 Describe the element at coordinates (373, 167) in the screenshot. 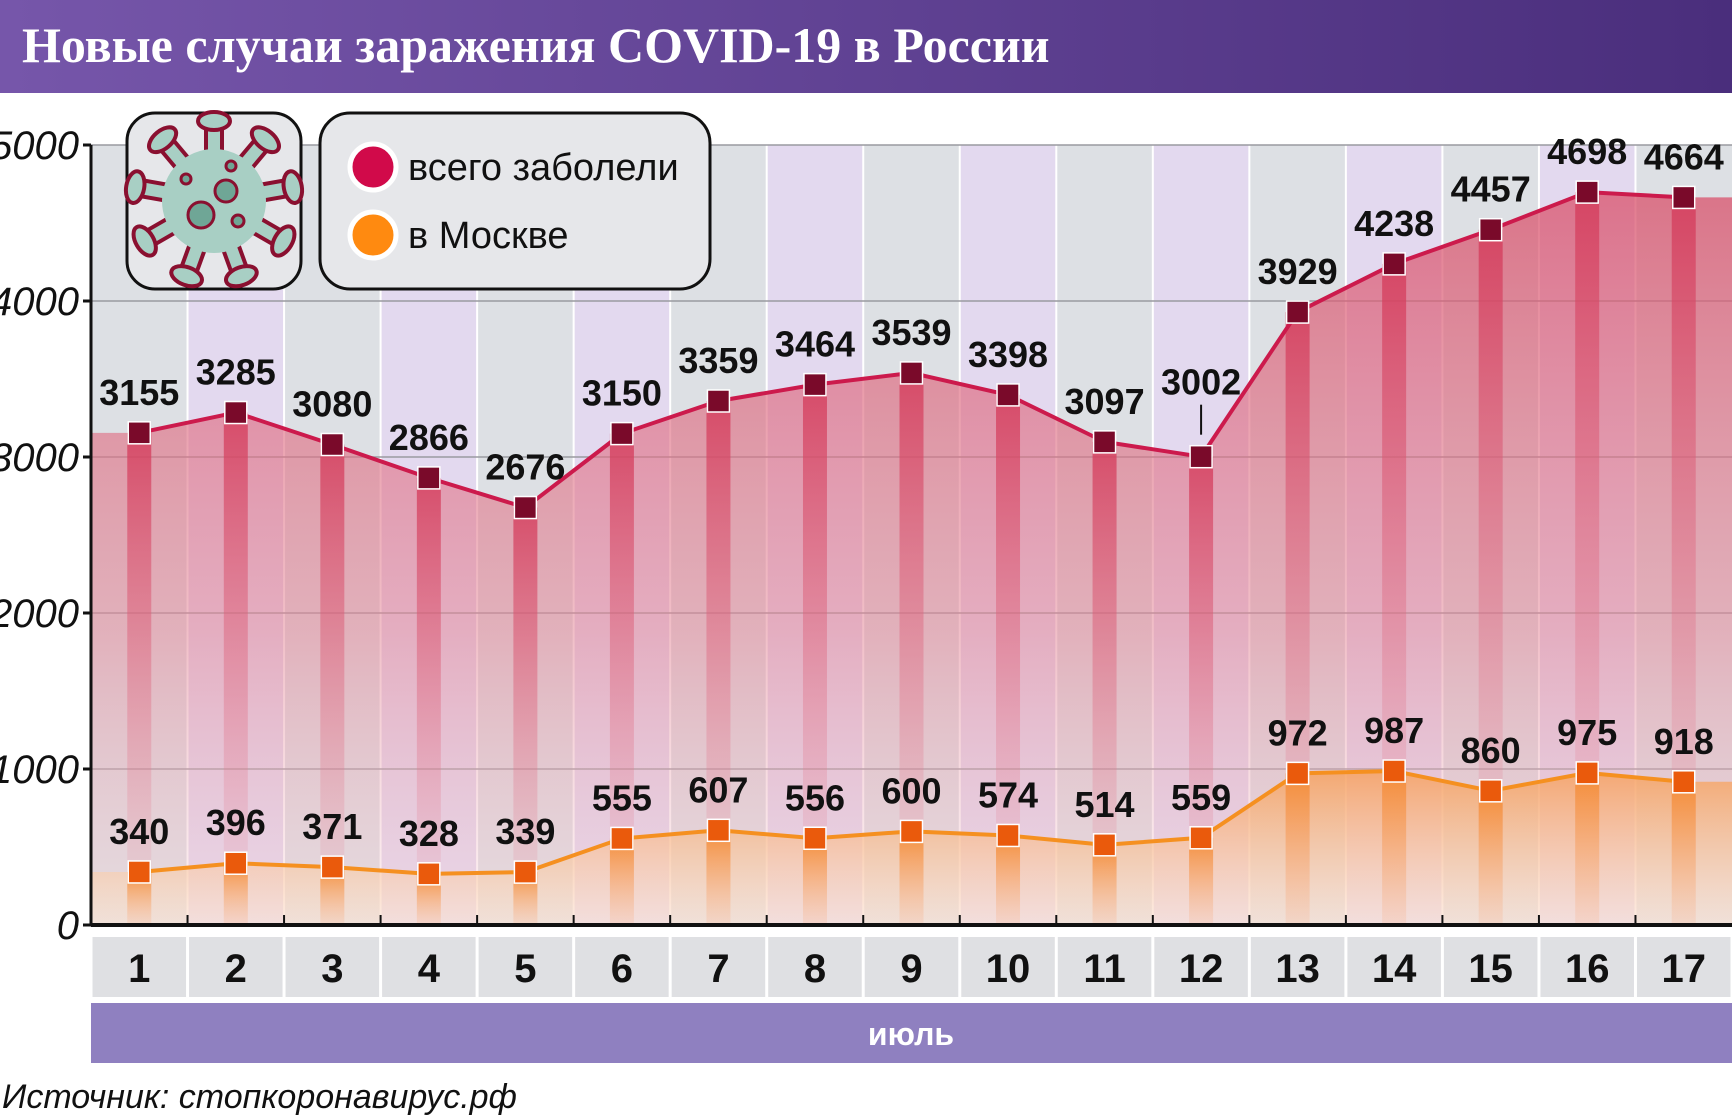

I see `legend-swatch-red` at that location.